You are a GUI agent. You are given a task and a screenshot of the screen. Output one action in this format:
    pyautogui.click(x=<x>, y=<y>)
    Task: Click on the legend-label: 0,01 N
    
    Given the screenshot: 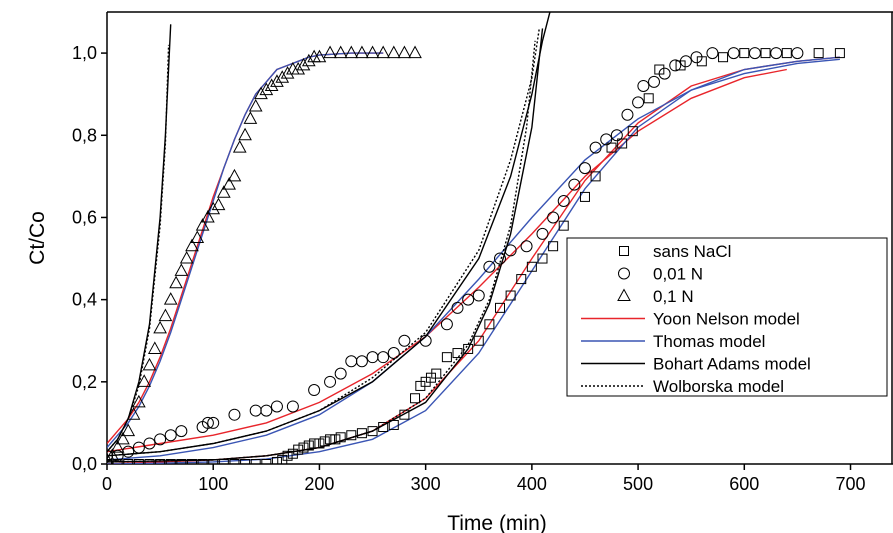 What is the action you would take?
    pyautogui.click(x=678, y=274)
    